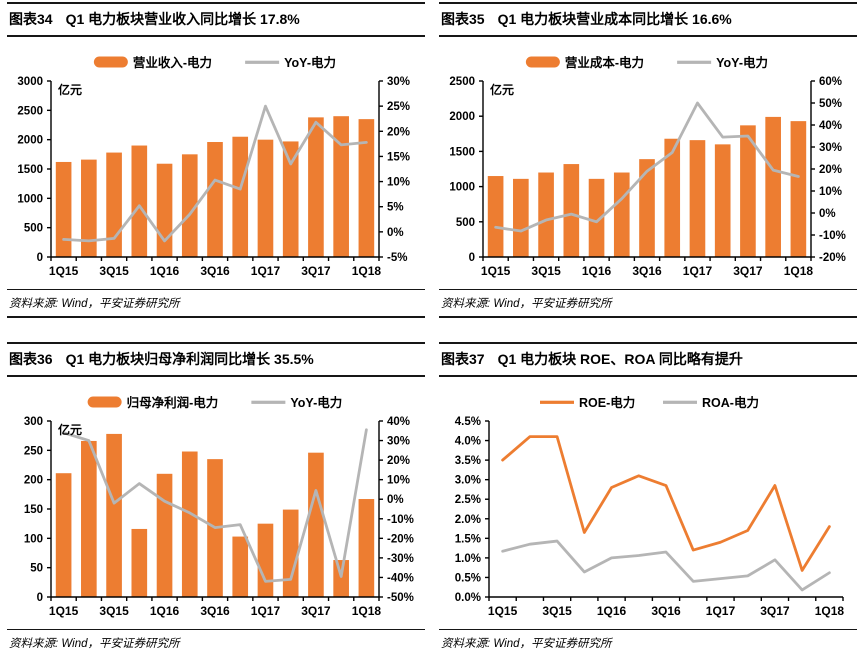  I want to click on svg-text: 营业成本-电力, so click(604, 62).